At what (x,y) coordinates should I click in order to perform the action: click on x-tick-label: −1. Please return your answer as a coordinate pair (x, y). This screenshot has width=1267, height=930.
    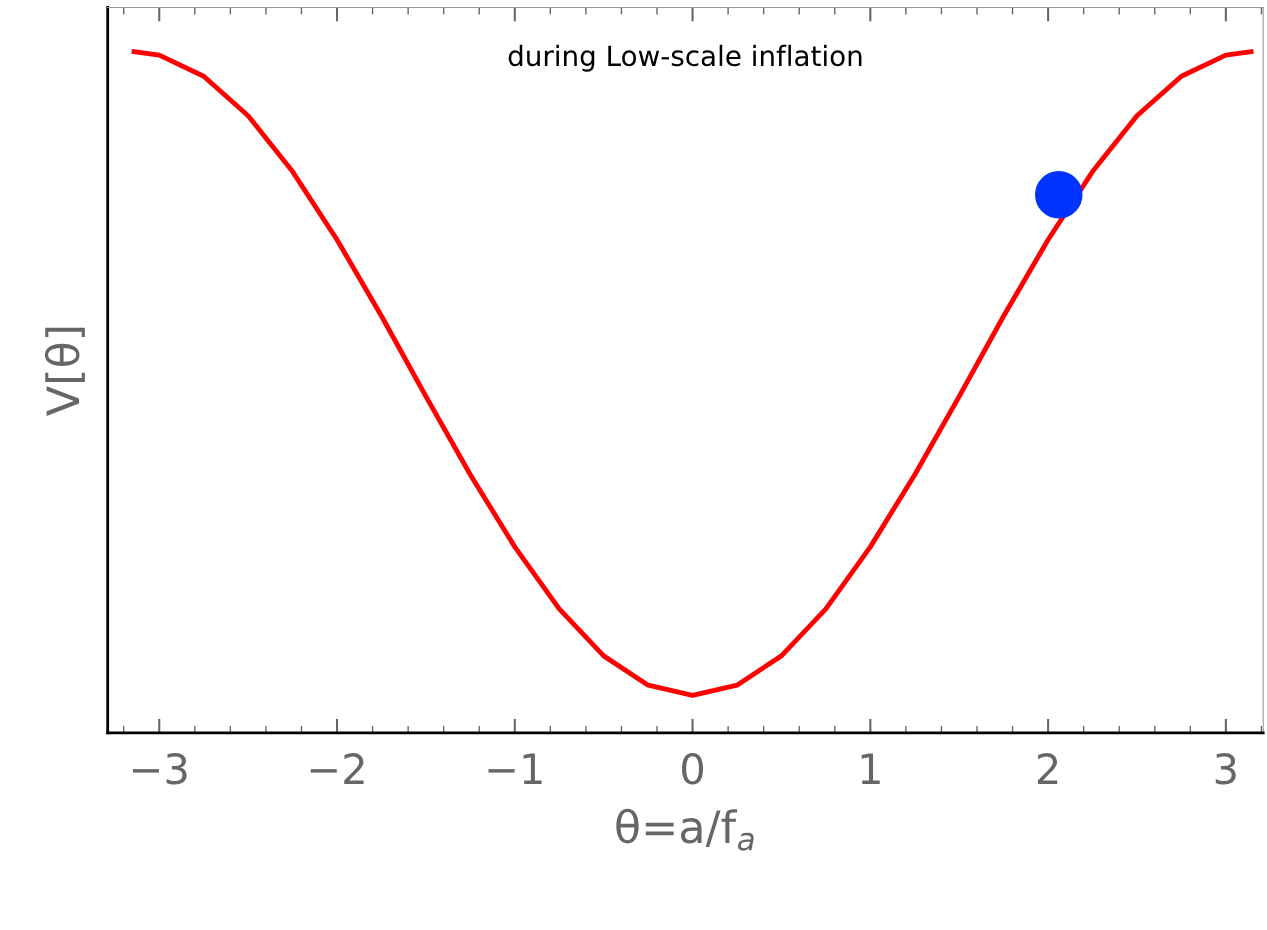
    Looking at the image, I should click on (515, 768).